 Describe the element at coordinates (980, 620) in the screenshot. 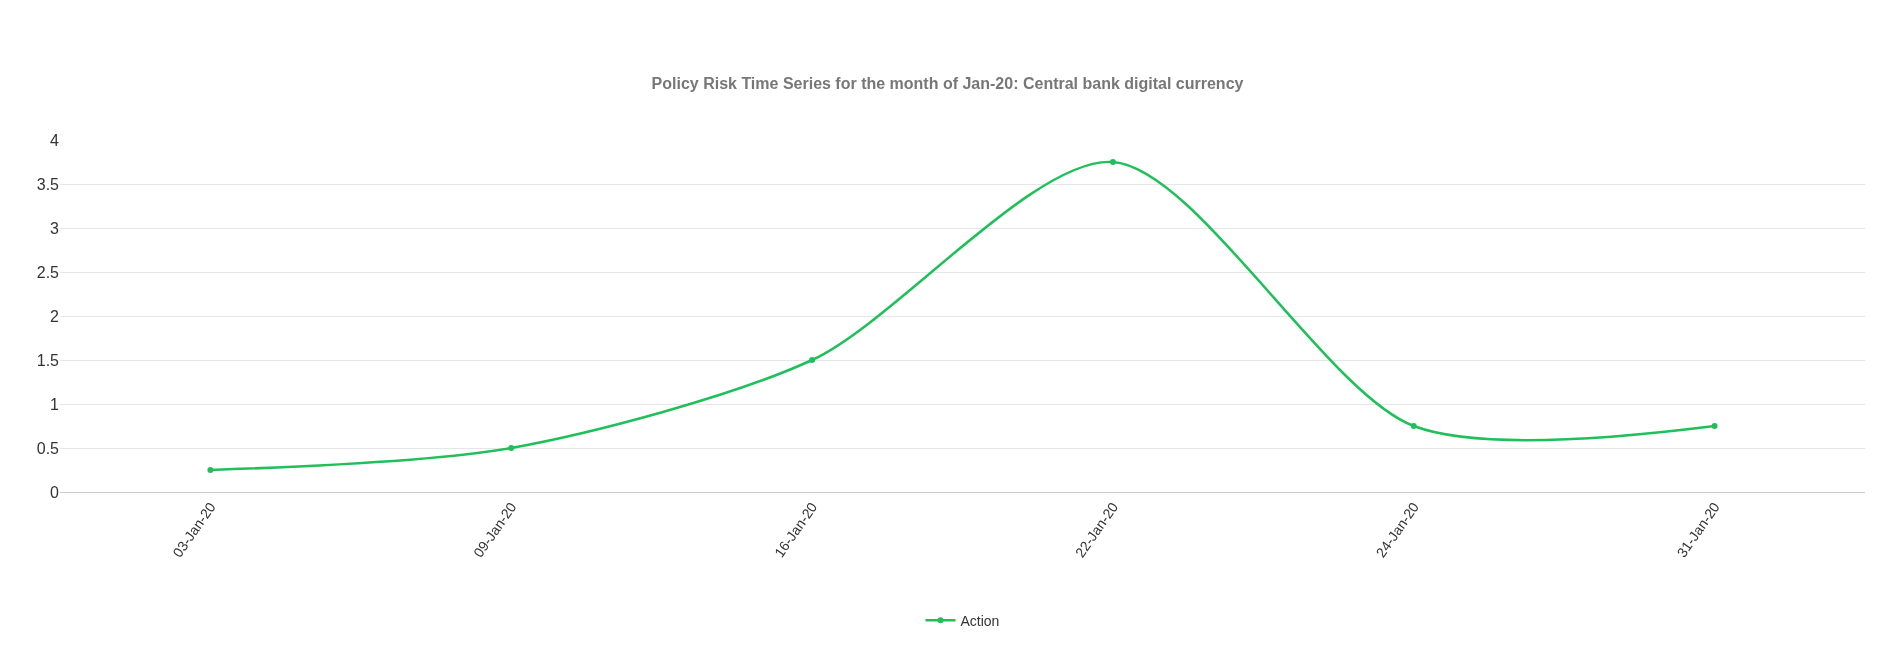

I see `legend-label: Action` at that location.